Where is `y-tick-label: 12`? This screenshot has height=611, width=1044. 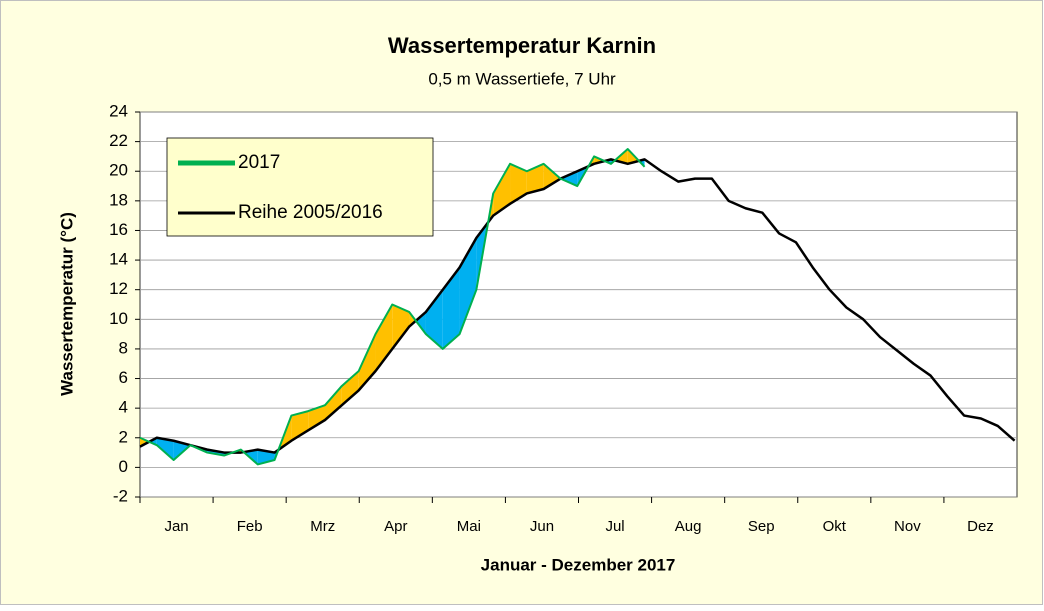
y-tick-label: 12 is located at coordinates (118, 288).